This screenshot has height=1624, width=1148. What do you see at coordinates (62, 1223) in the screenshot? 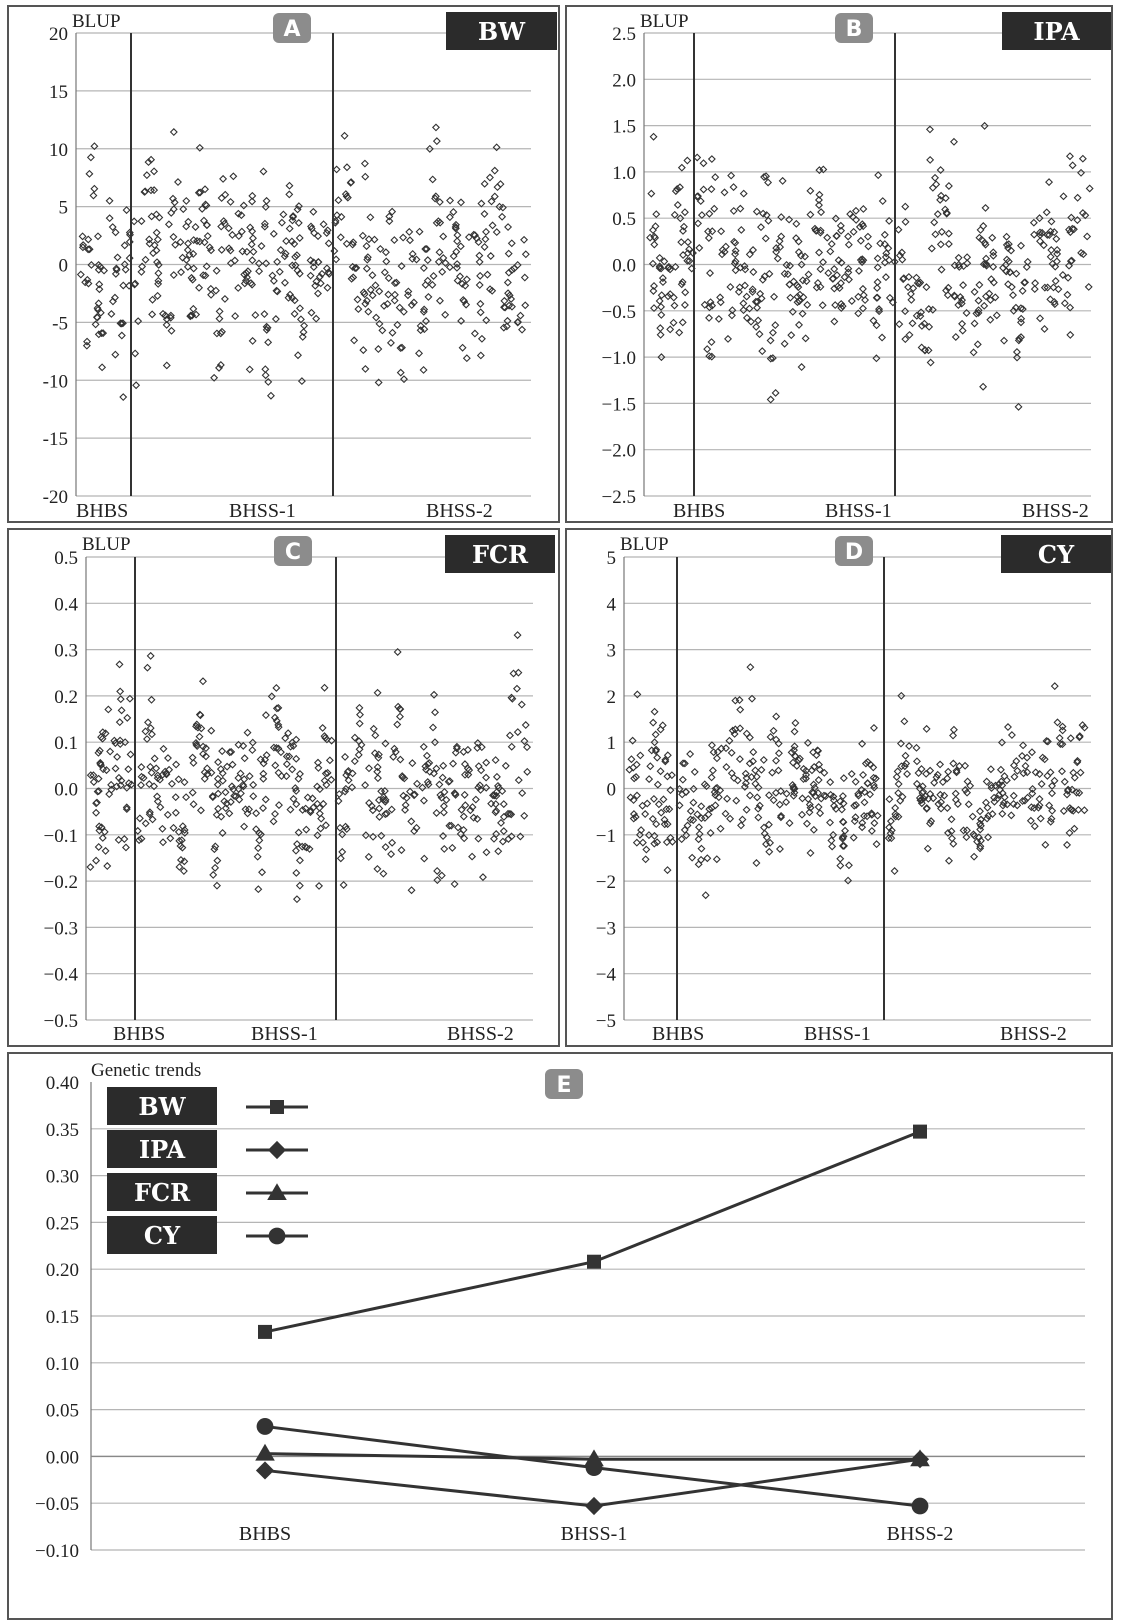
I see `y-tick-label: 0.25` at bounding box center [62, 1223].